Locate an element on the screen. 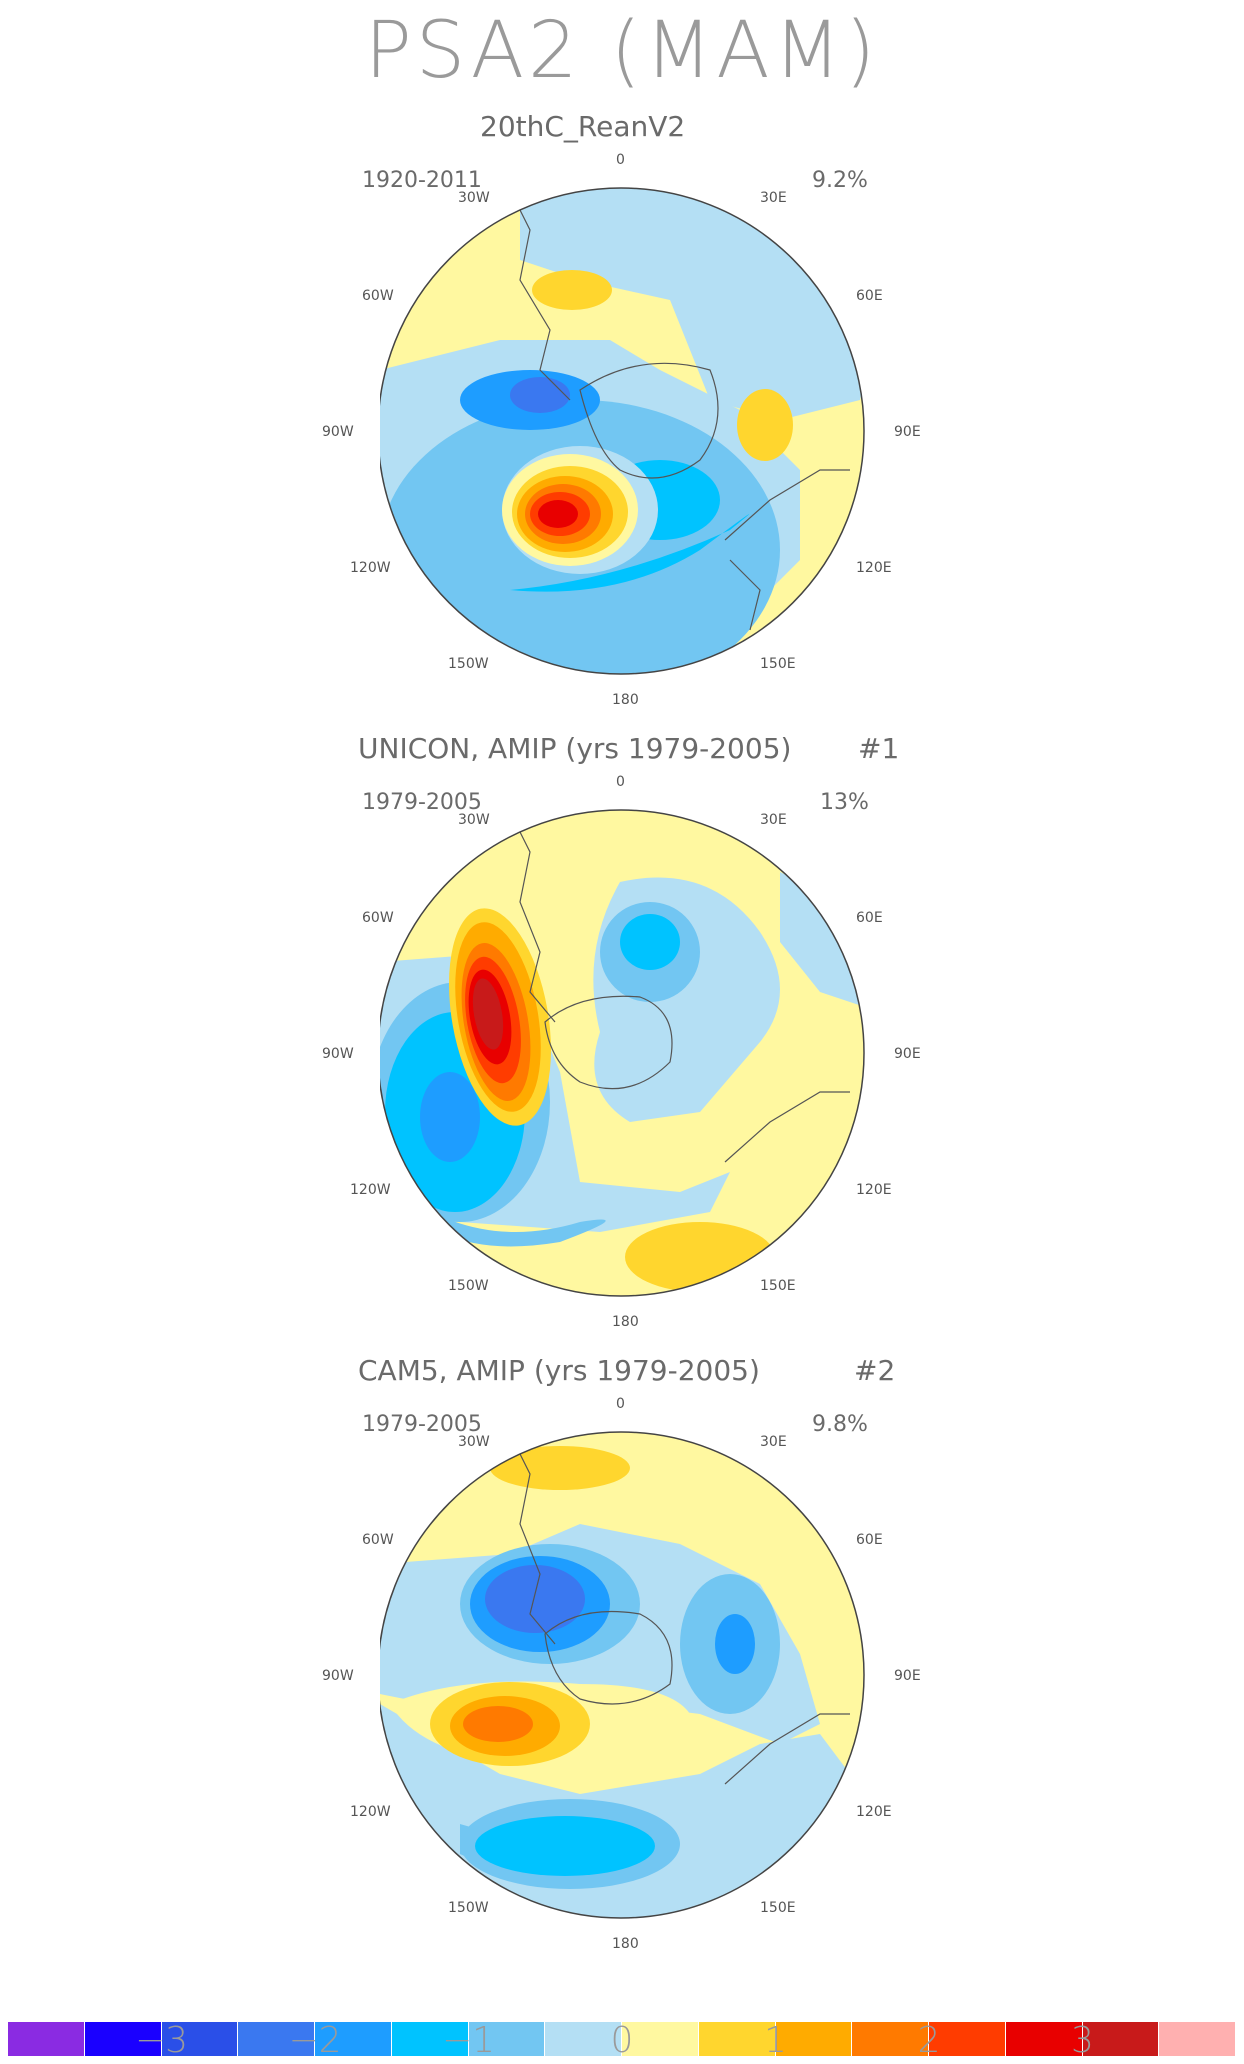 The image size is (1244, 2064). panel-1-lon-120w: 120W is located at coordinates (370, 568).